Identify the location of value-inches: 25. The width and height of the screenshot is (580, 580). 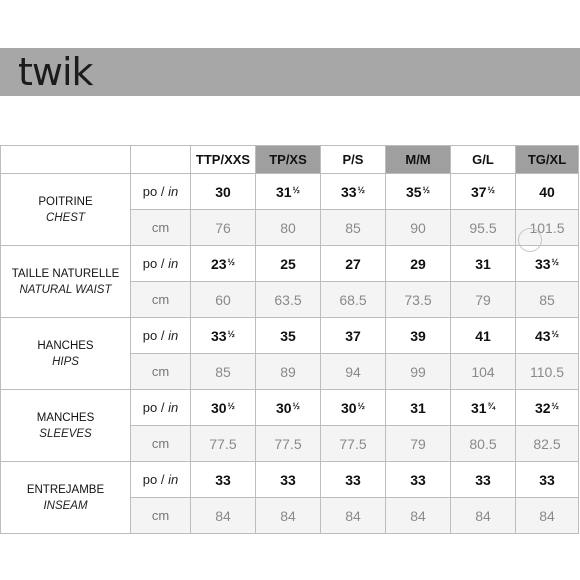
(288, 263).